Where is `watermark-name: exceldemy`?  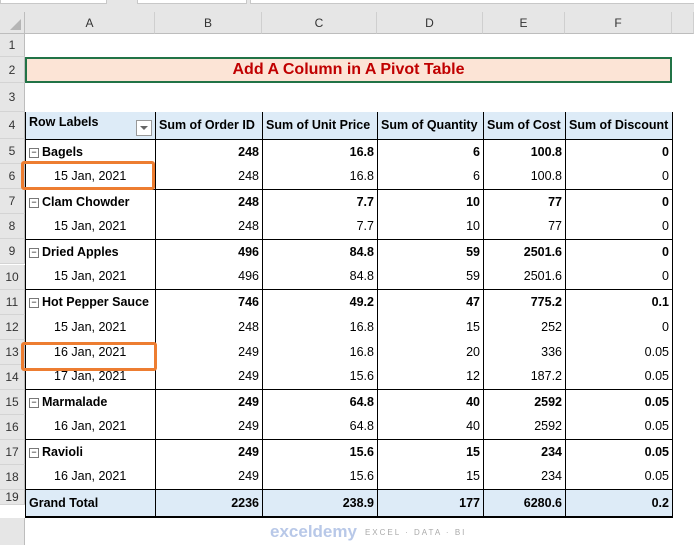 watermark-name: exceldemy is located at coordinates (313, 531).